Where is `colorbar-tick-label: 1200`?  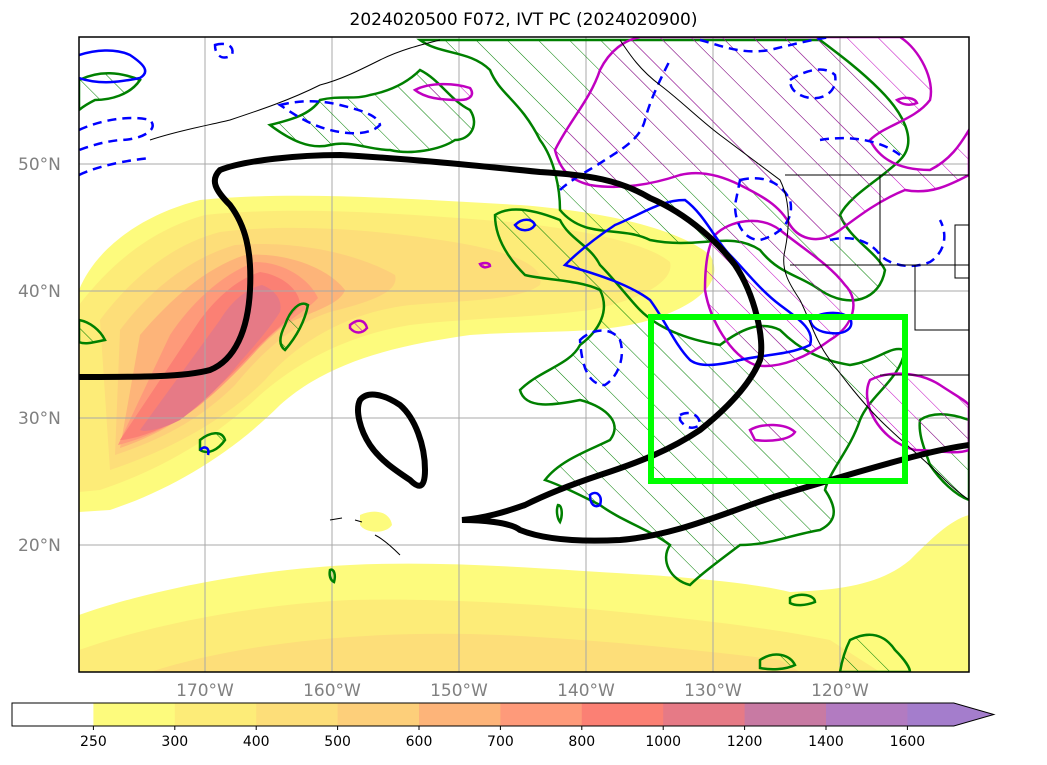 colorbar-tick-label: 1200 is located at coordinates (745, 742).